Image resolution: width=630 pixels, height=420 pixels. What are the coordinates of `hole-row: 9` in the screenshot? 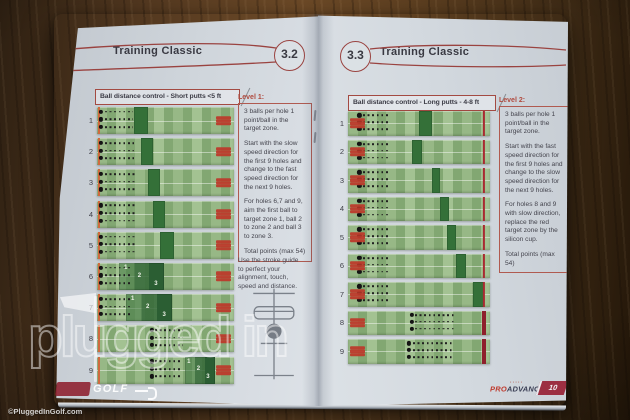 It's located at (411, 351).